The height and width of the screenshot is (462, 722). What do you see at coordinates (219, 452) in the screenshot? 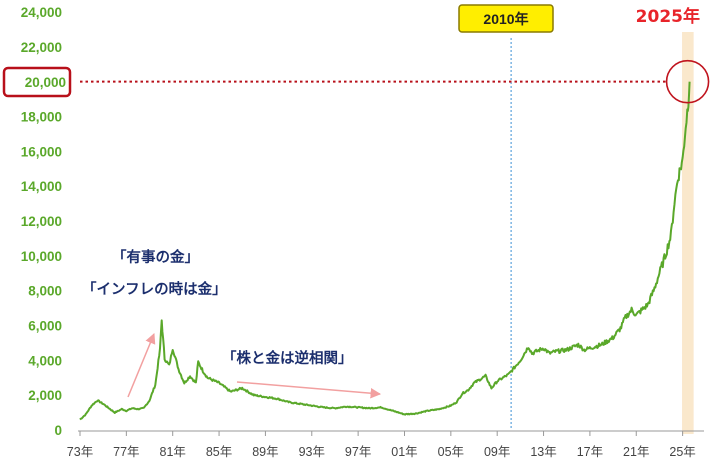
I see `x-tick-label: 85年` at bounding box center [219, 452].